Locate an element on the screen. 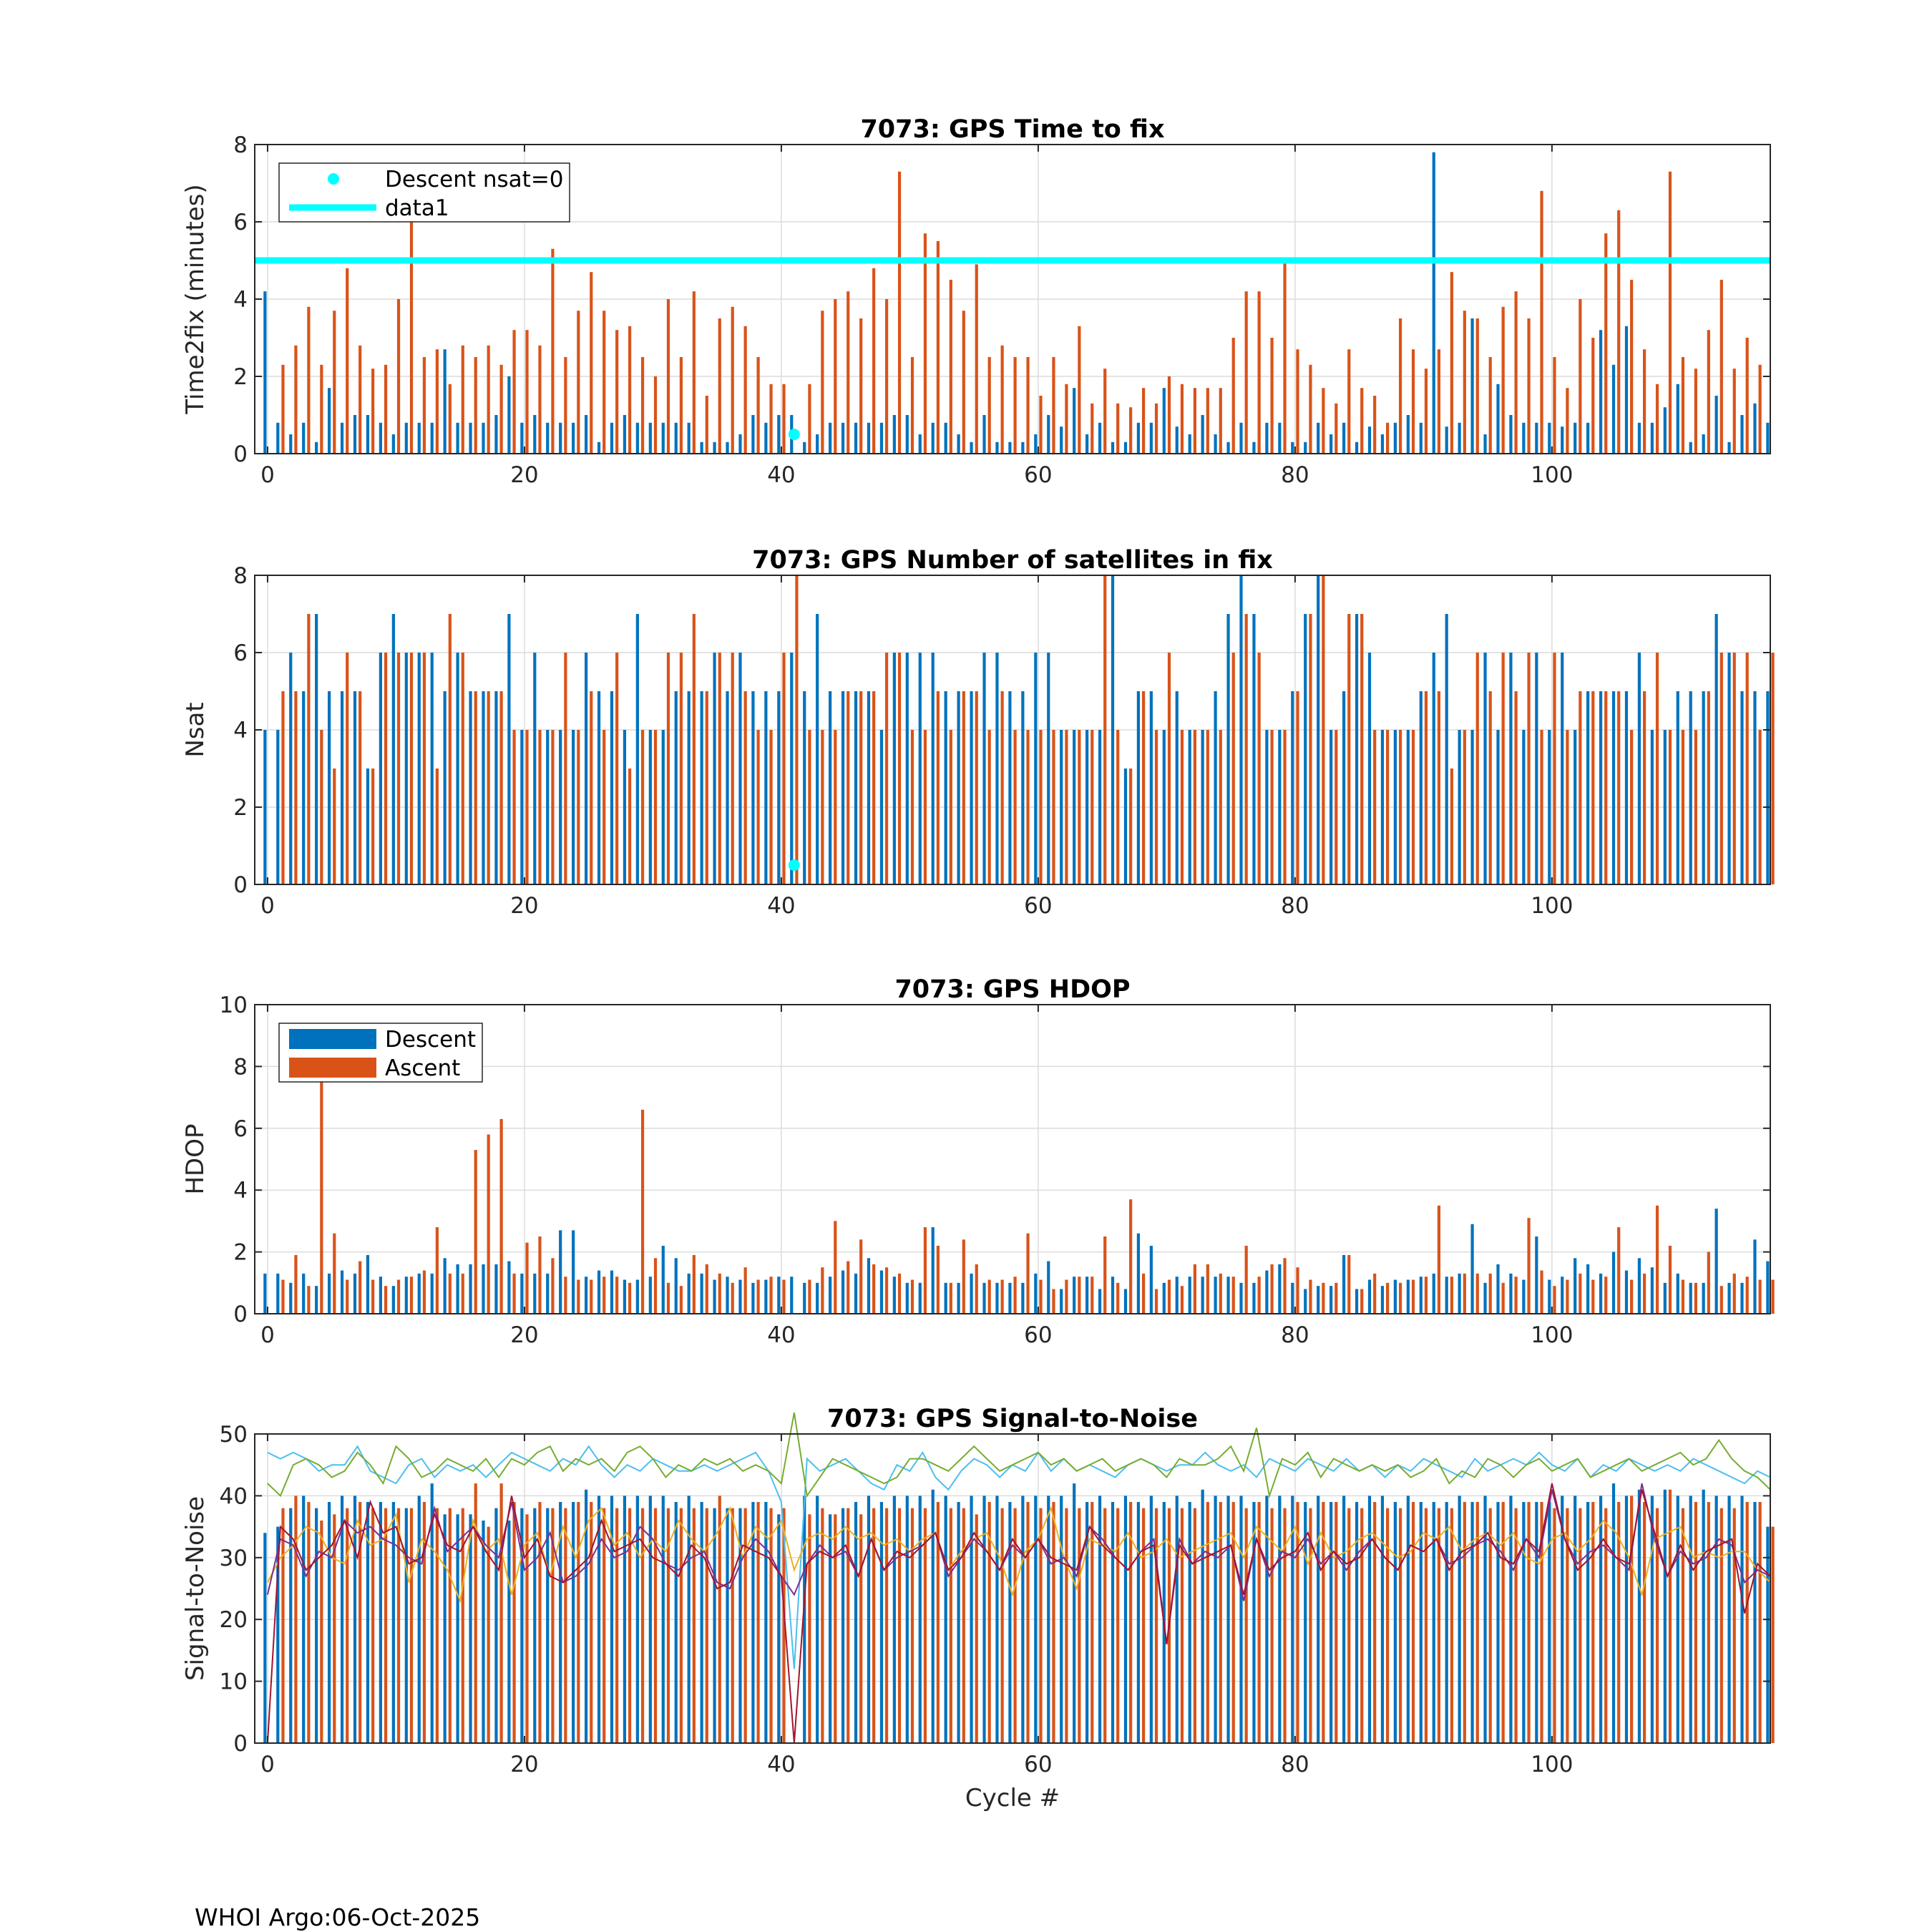 Image resolution: width=1932 pixels, height=1932 pixels. x-tick-label: 40 is located at coordinates (781, 475).